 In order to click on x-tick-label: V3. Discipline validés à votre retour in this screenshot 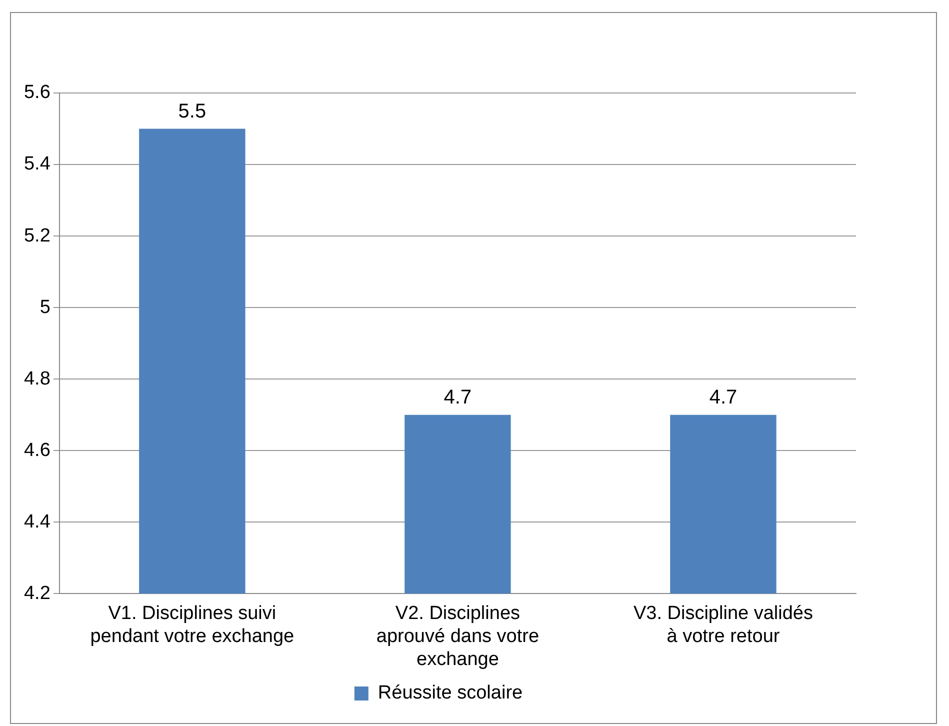, I will do `click(723, 625)`.